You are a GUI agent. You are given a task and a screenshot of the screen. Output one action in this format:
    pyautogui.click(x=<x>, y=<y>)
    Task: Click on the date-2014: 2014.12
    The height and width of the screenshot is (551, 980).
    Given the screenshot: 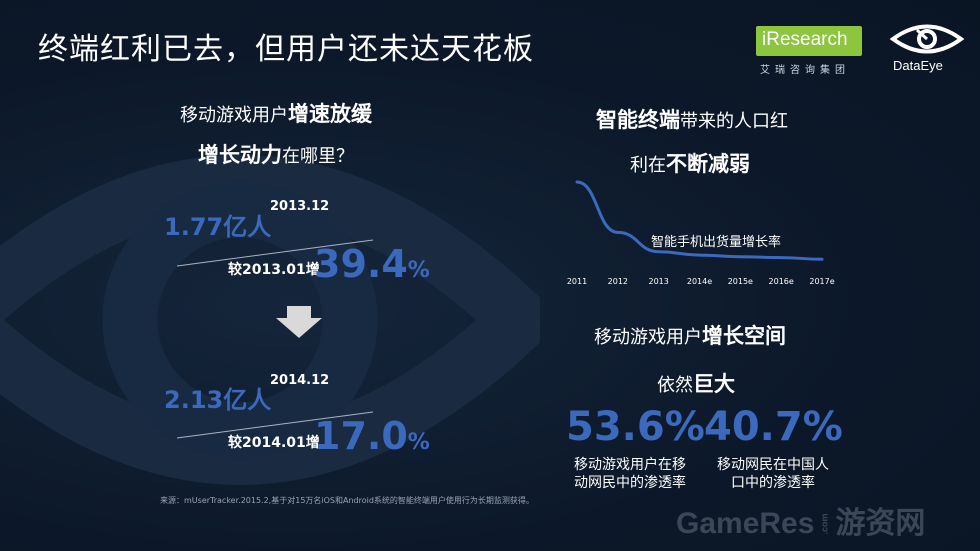 What is the action you would take?
    pyautogui.click(x=300, y=380)
    